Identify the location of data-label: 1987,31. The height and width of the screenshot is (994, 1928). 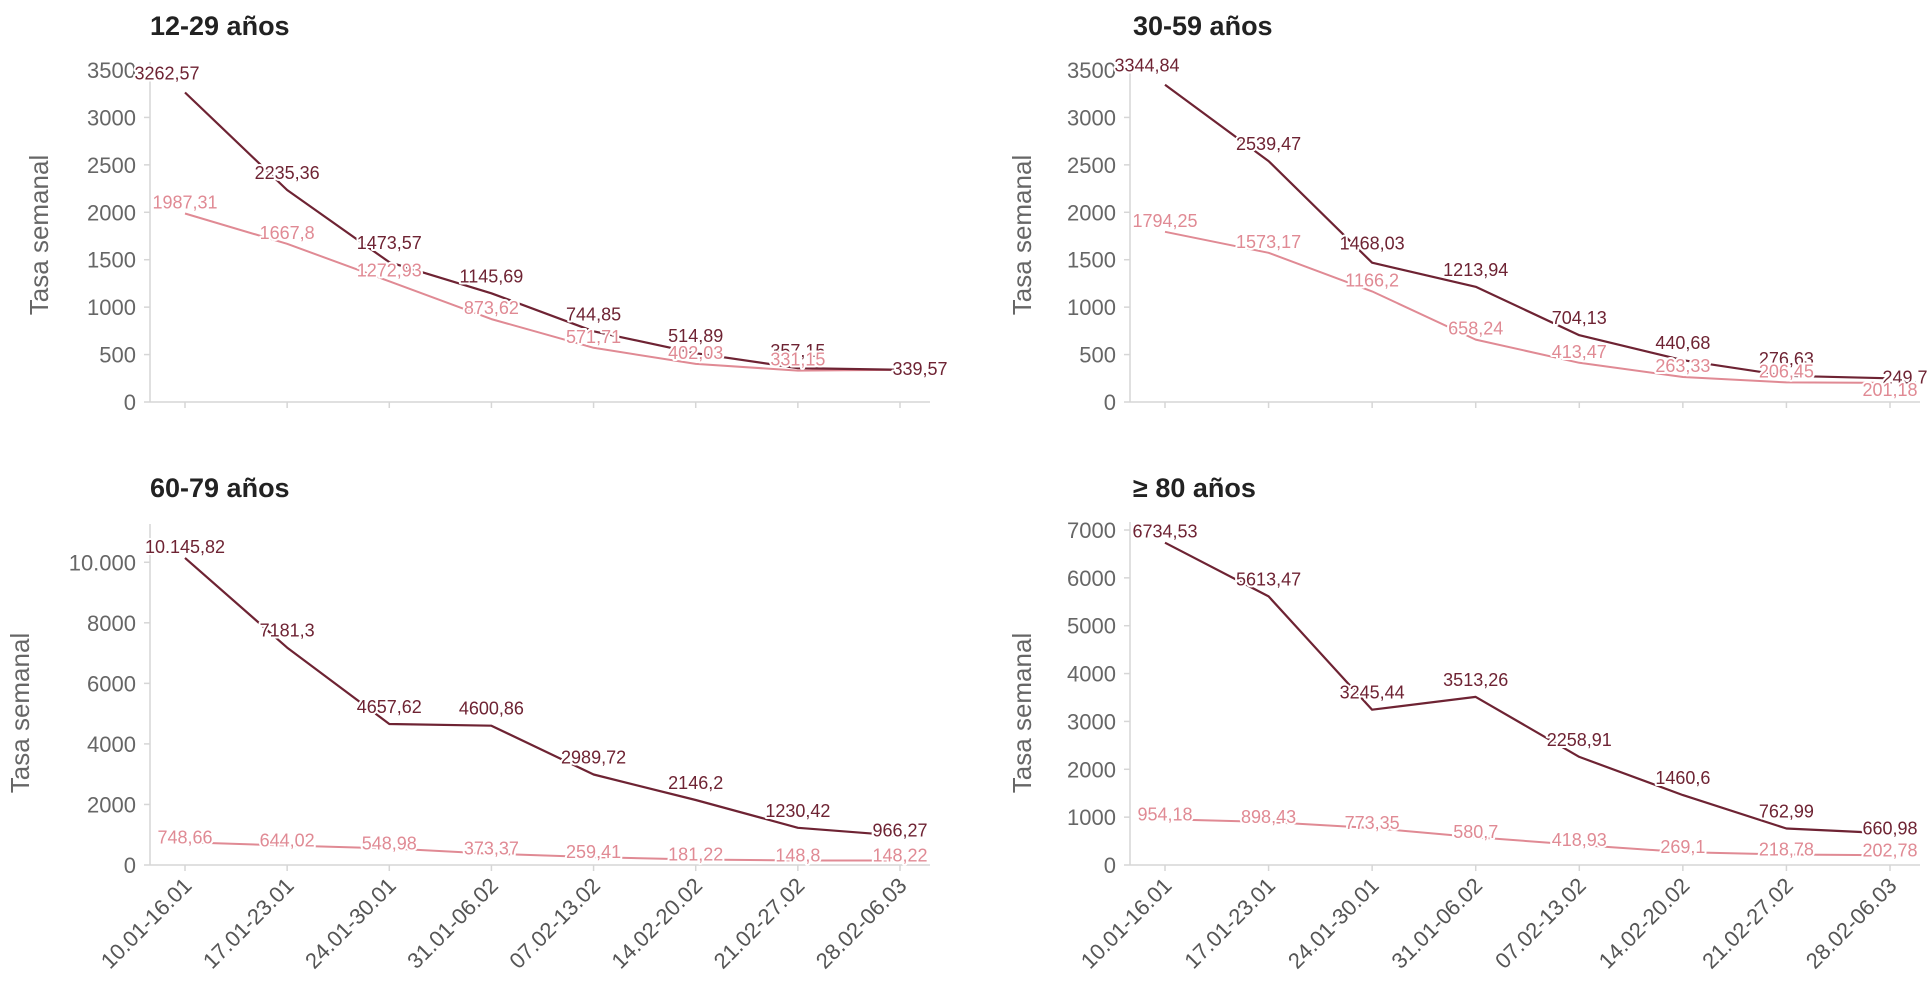
(184, 202).